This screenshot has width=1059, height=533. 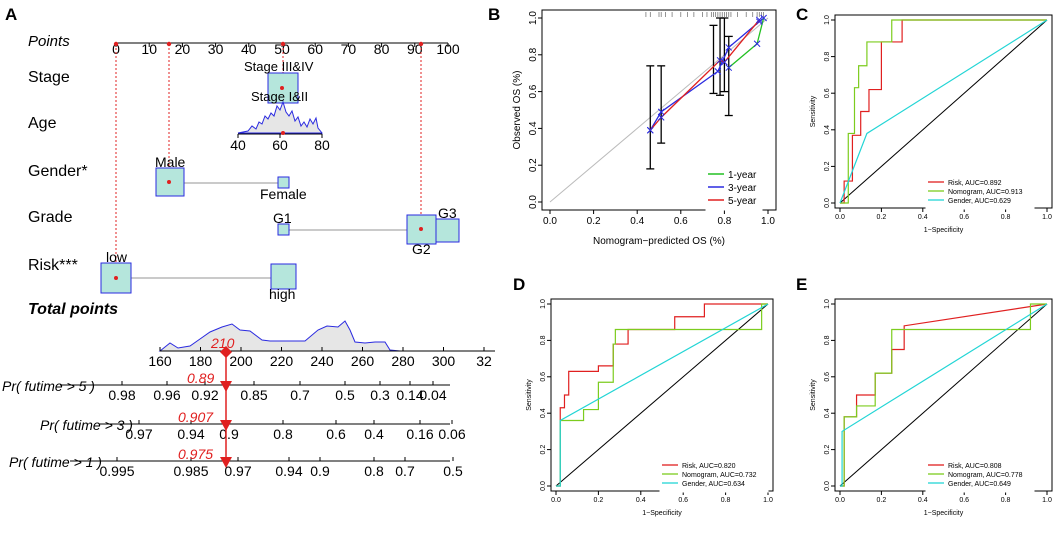 I want to click on age-tick-label: 40, so click(x=238, y=145).